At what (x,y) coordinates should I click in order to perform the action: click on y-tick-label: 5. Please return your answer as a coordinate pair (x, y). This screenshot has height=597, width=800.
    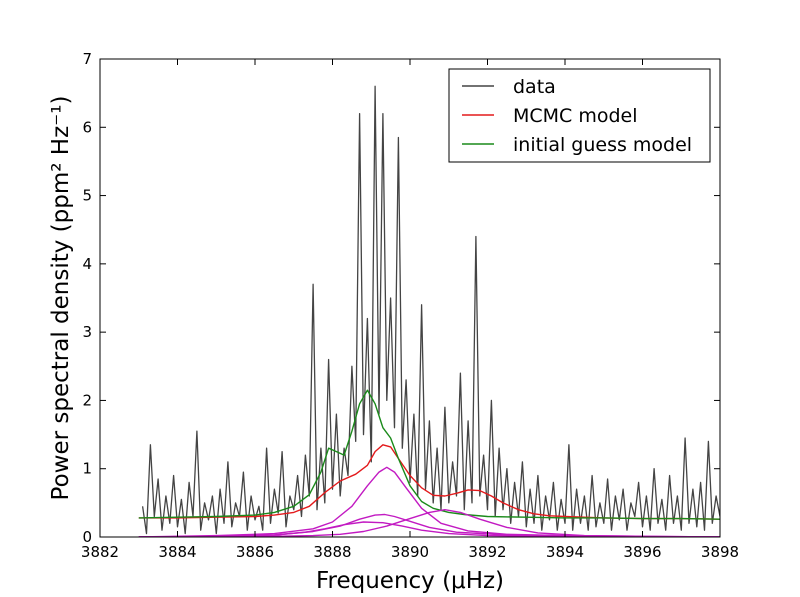
    Looking at the image, I should click on (87, 196).